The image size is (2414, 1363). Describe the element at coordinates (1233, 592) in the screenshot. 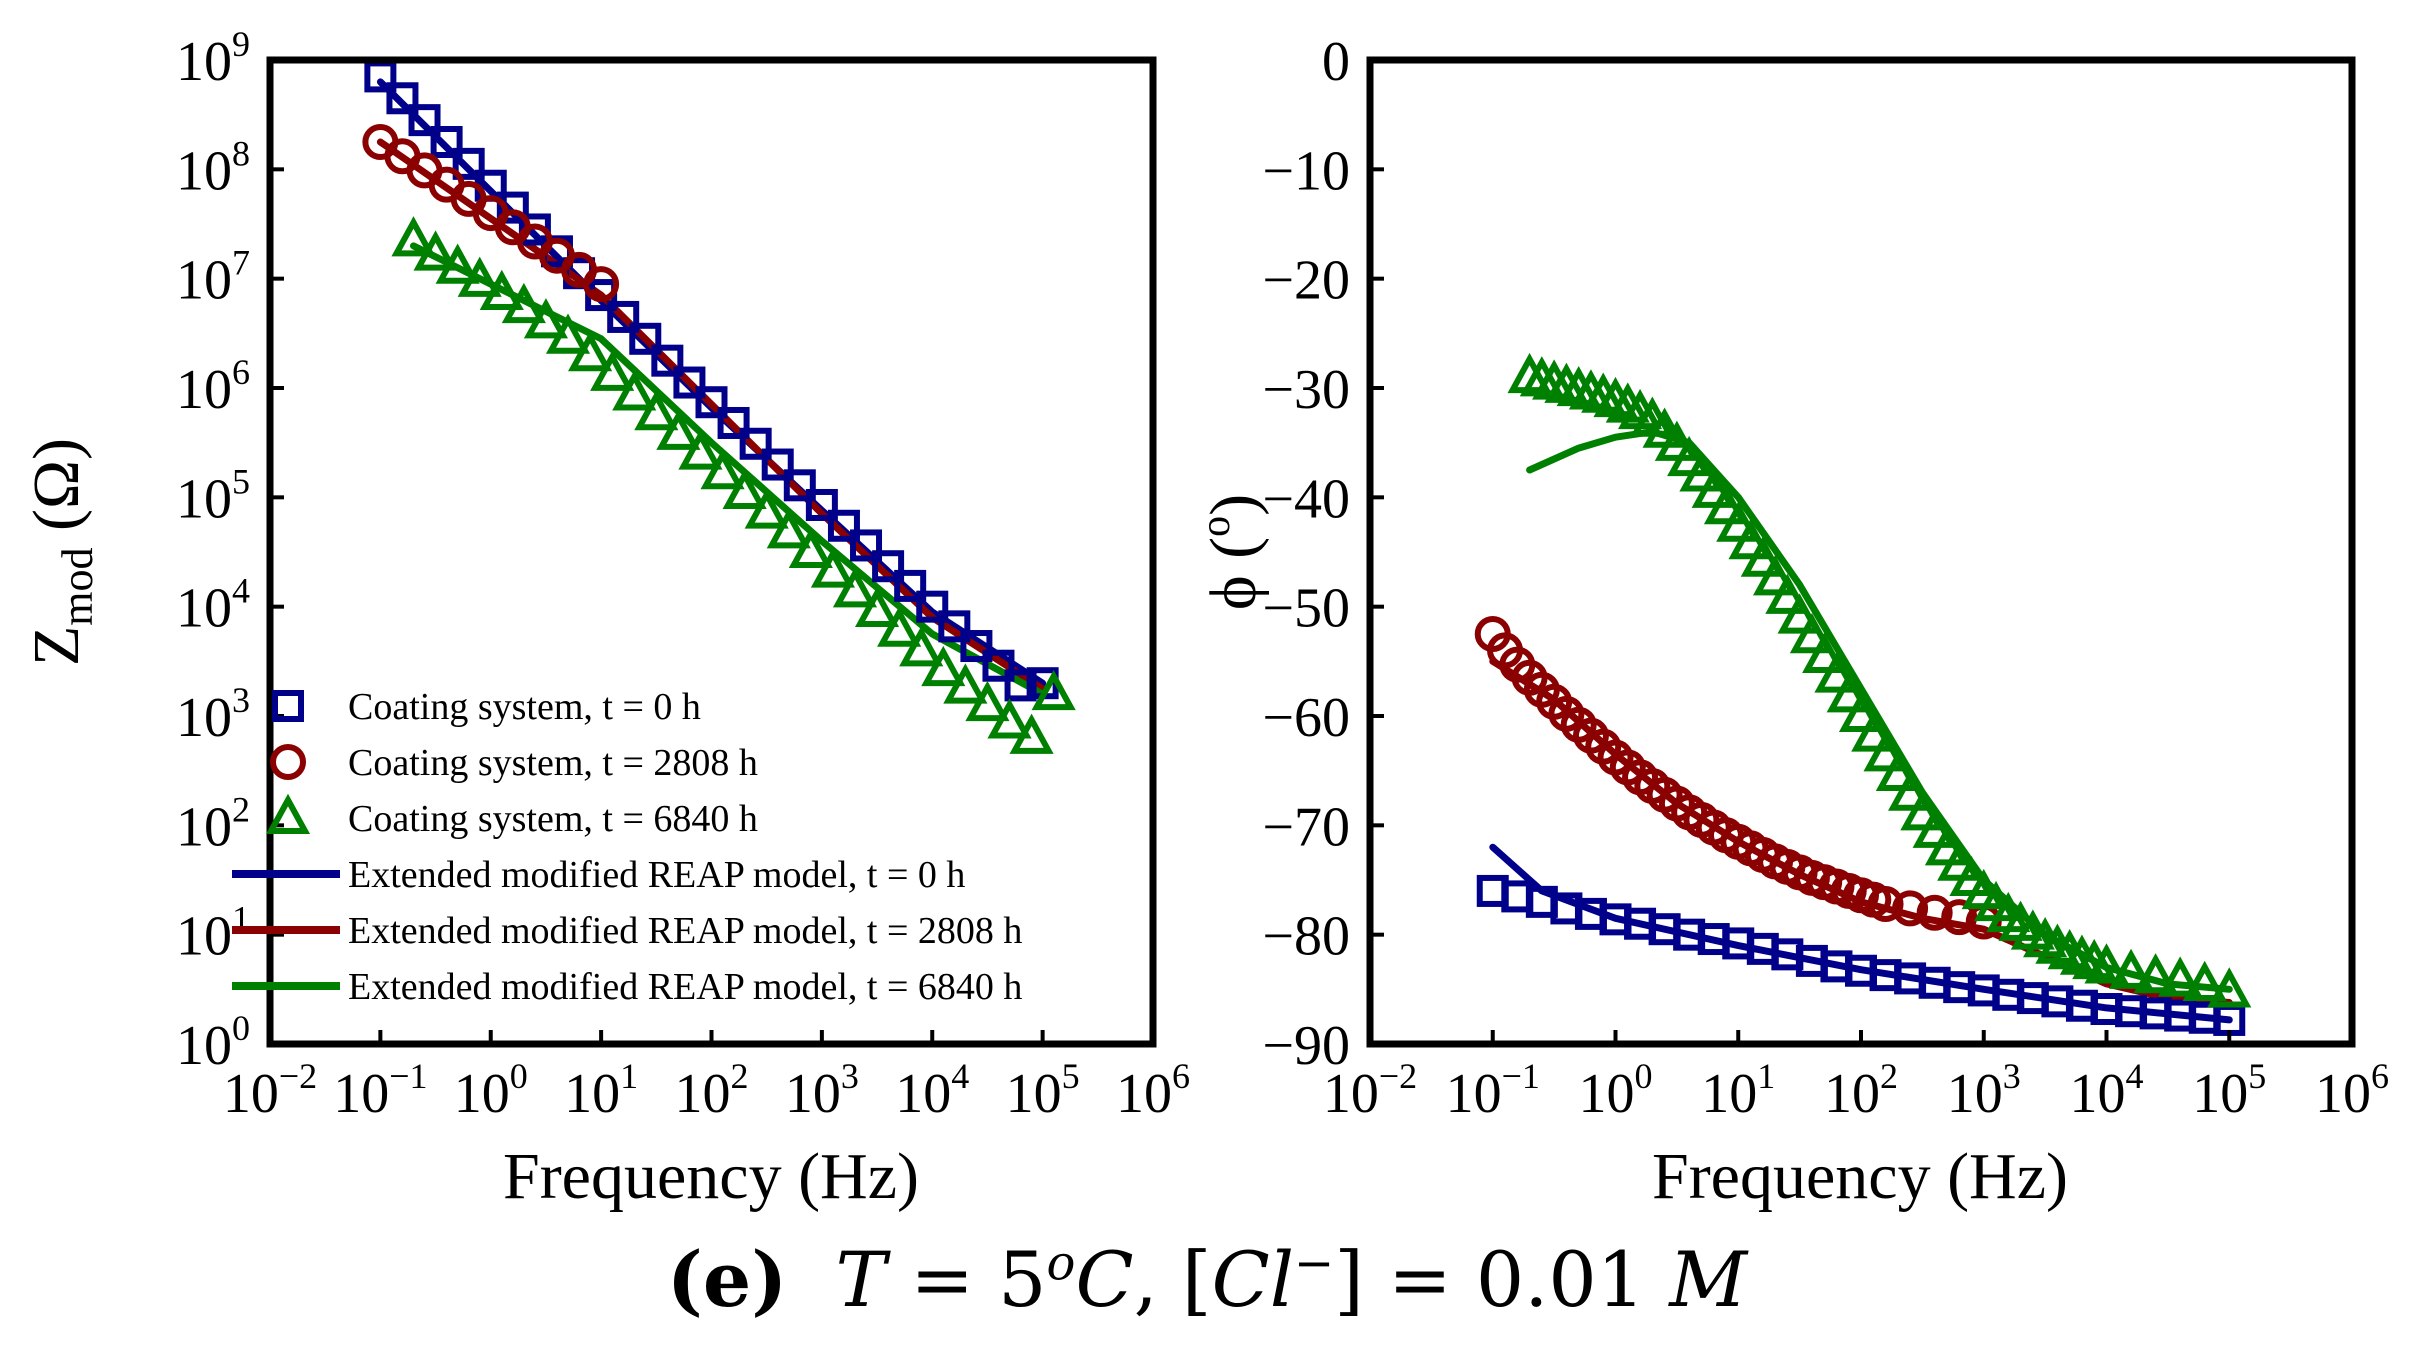

I see `right-y-title-main: ϕ` at that location.